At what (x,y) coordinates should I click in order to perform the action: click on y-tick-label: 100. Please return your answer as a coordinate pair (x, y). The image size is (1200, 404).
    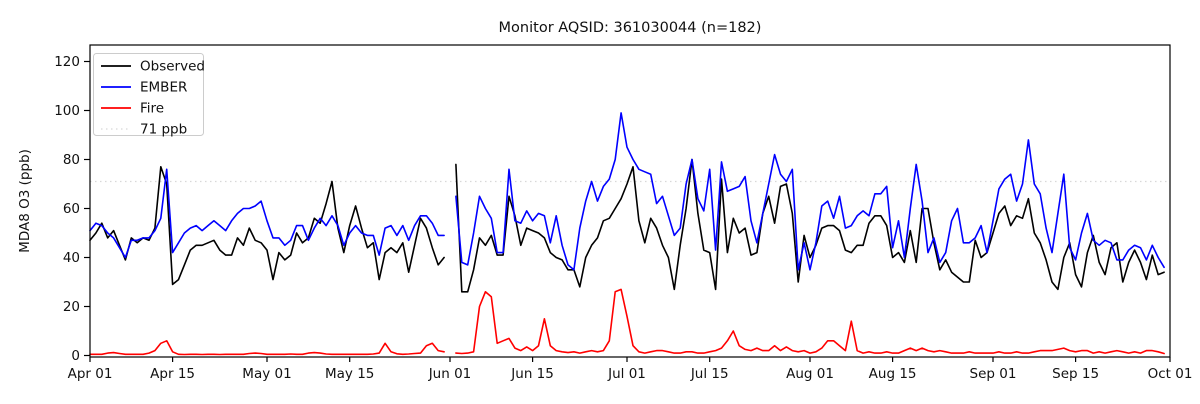
    Looking at the image, I should click on (67, 111).